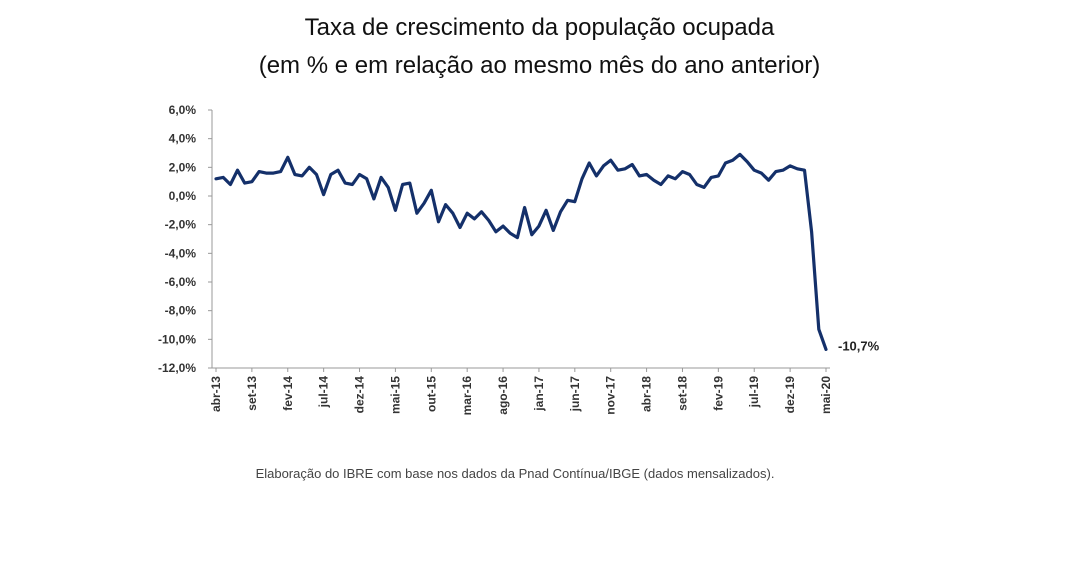 This screenshot has width=1079, height=578. What do you see at coordinates (790, 395) in the screenshot?
I see `x-tick-label: dez-19` at bounding box center [790, 395].